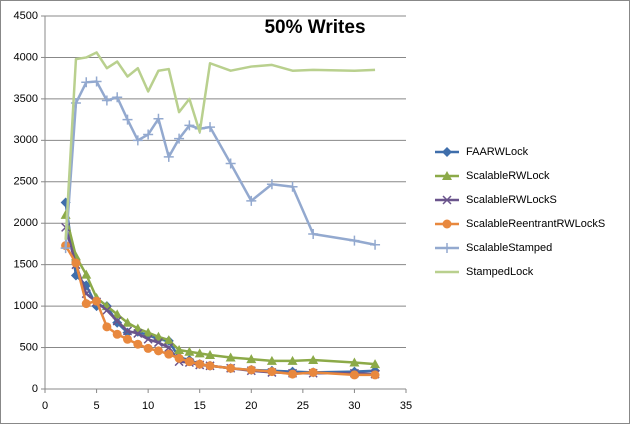 The width and height of the screenshot is (630, 429). Describe the element at coordinates (500, 272) in the screenshot. I see `legend-label: StampedLock` at that location.